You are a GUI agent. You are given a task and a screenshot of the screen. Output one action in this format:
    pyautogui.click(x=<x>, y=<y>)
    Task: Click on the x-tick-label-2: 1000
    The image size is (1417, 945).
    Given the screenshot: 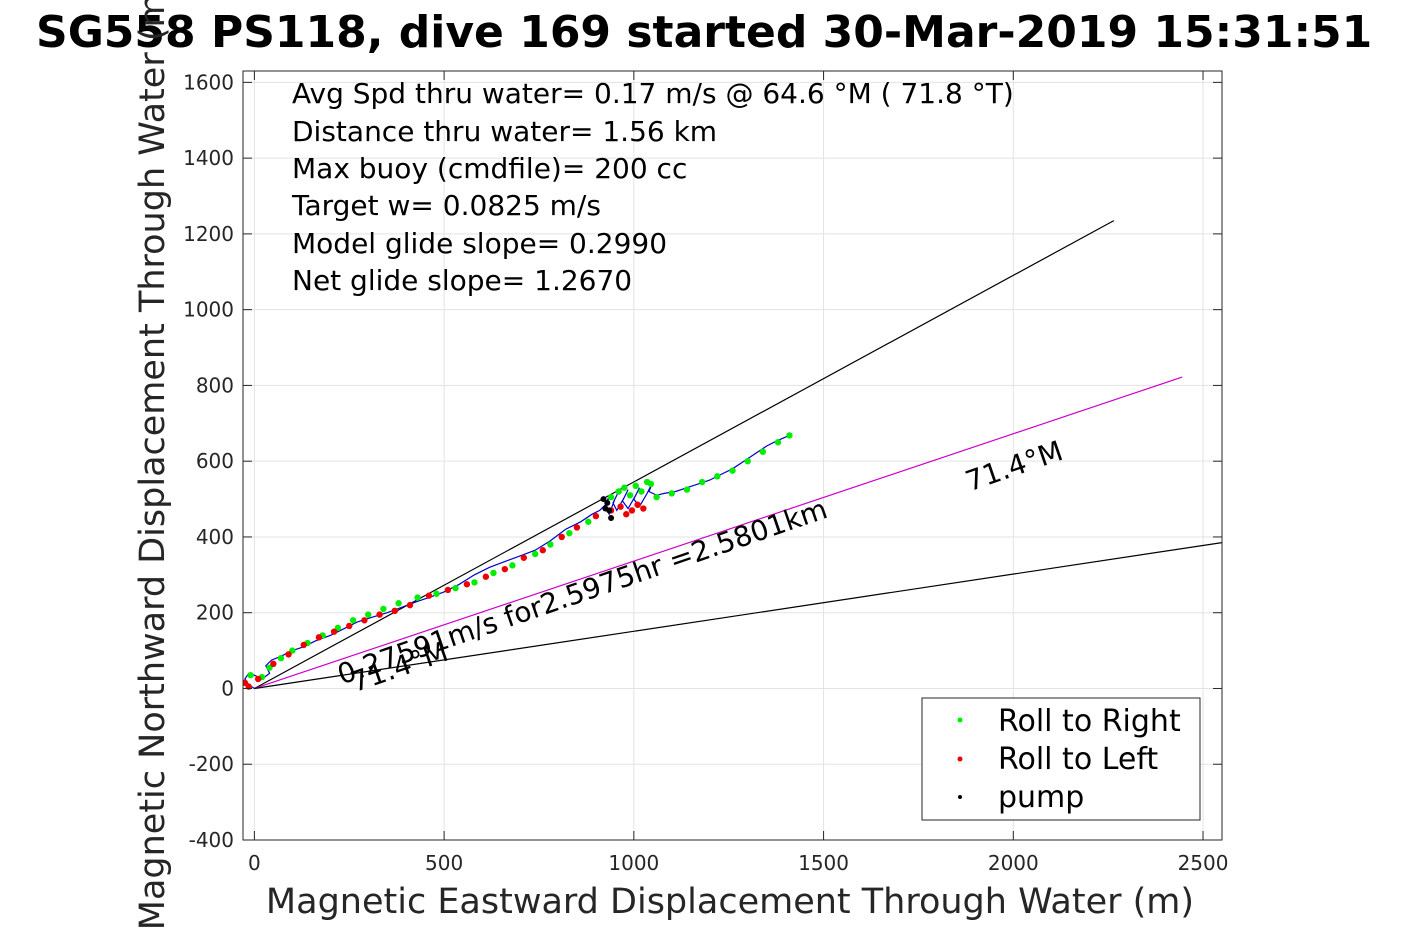 What is the action you would take?
    pyautogui.click(x=633, y=863)
    